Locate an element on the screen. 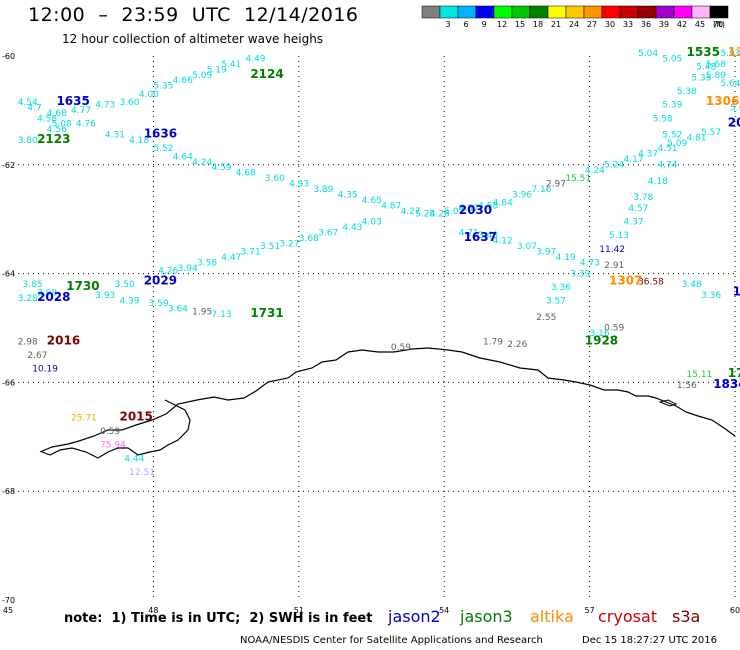 This screenshot has width=740, height=650. swh-value: 3.94 is located at coordinates (188, 269).